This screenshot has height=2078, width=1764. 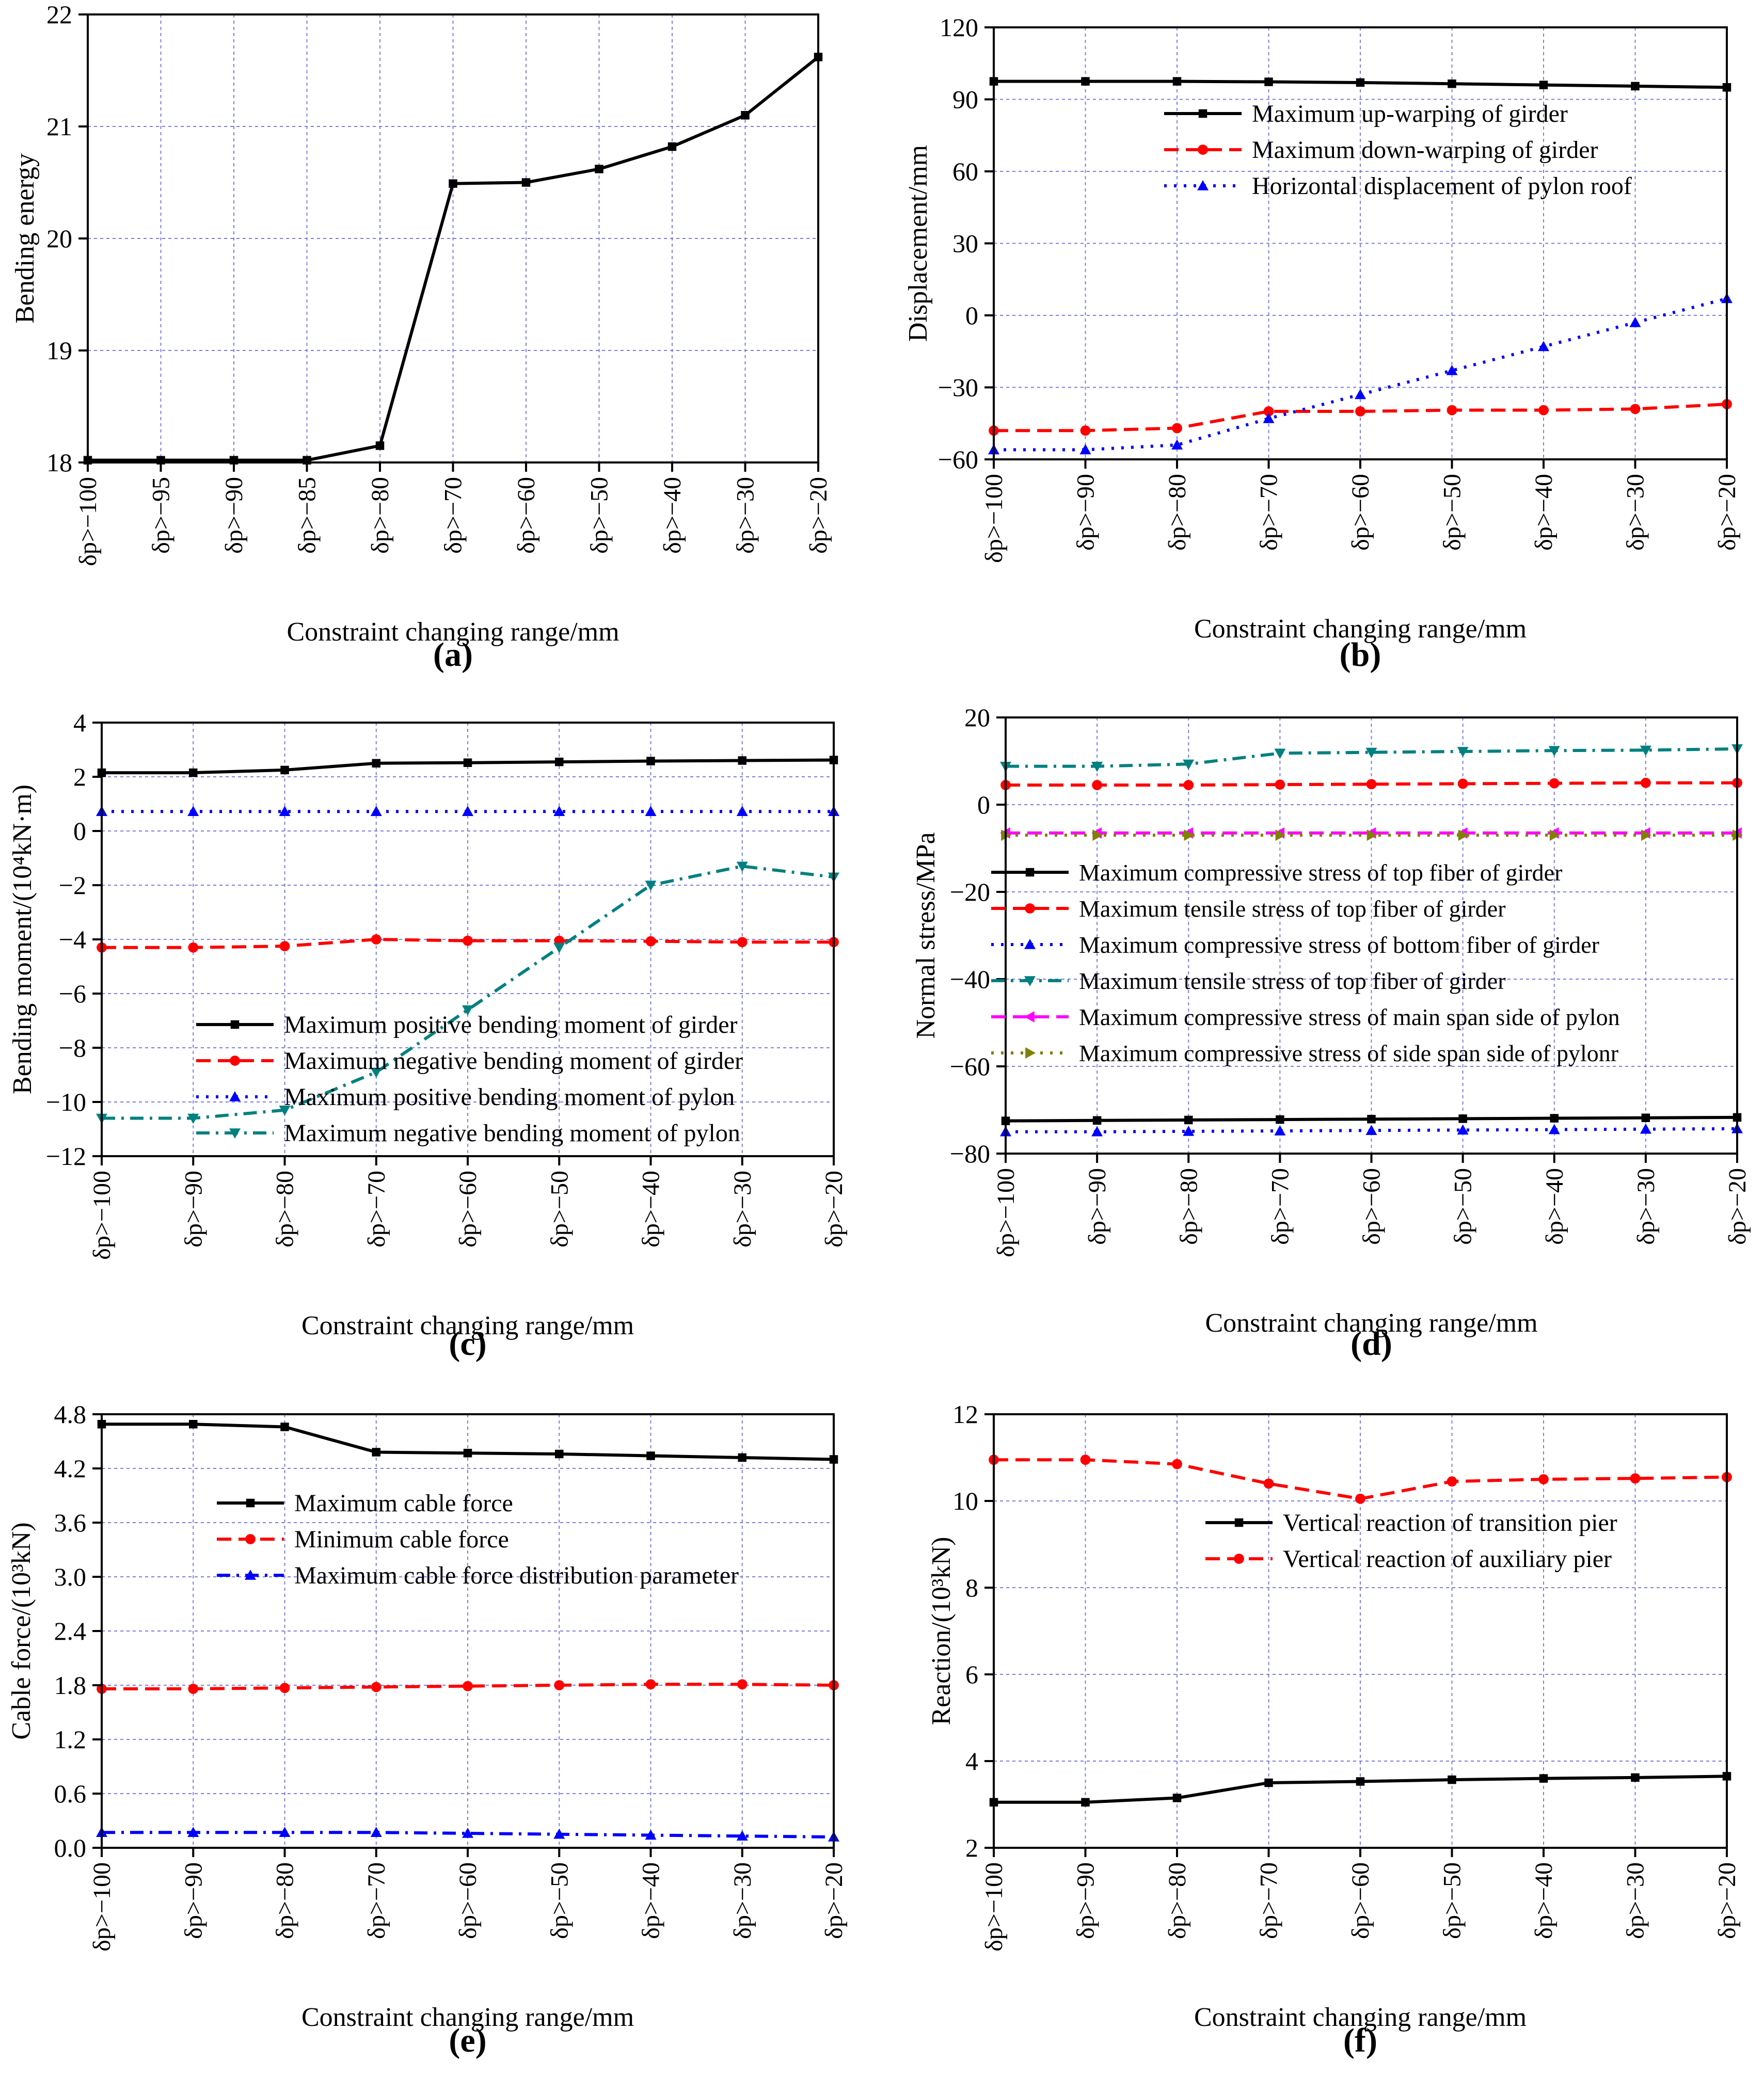 I want to click on y-tick-label: 18, so click(x=59, y=462).